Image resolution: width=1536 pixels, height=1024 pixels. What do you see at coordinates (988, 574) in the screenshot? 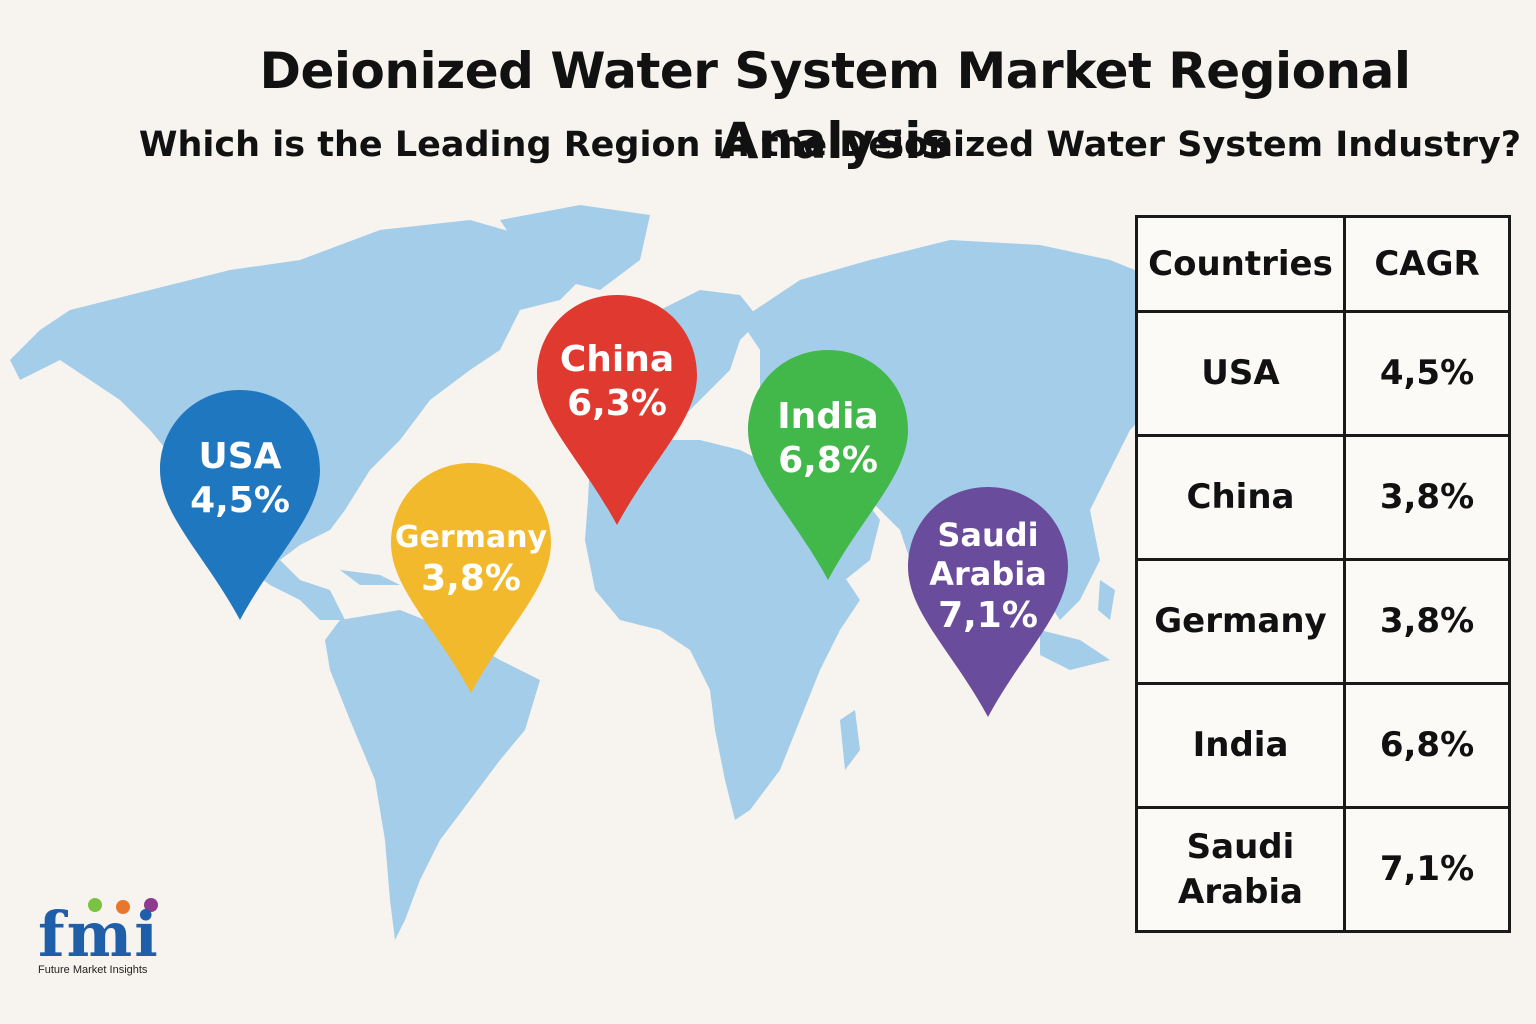
I see `pin-label-arabia: Arabia` at bounding box center [988, 574].